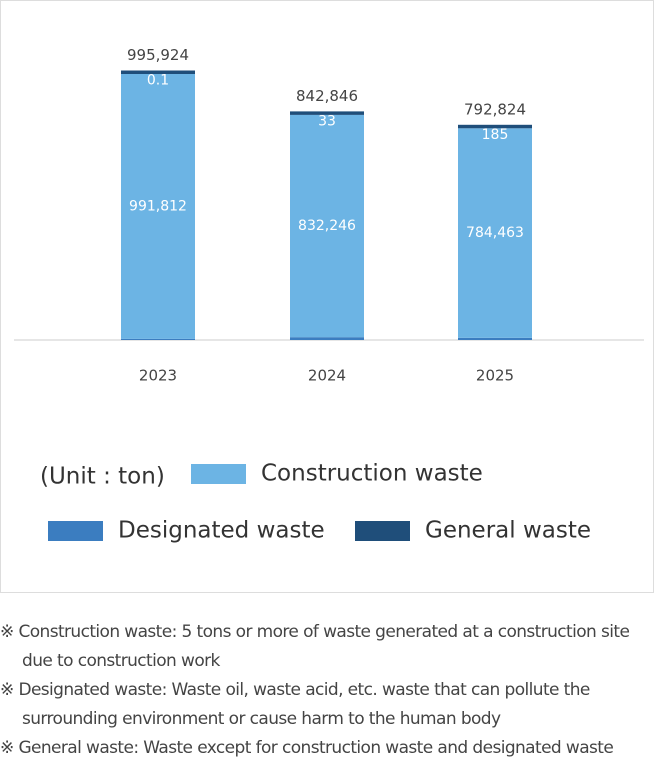 The height and width of the screenshot is (774, 654). What do you see at coordinates (495, 109) in the screenshot?
I see `total-label: 792,824` at bounding box center [495, 109].